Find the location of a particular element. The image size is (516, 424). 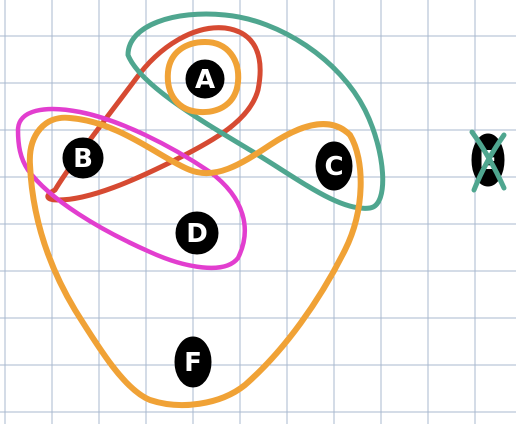

node-f: F is located at coordinates (193, 362).